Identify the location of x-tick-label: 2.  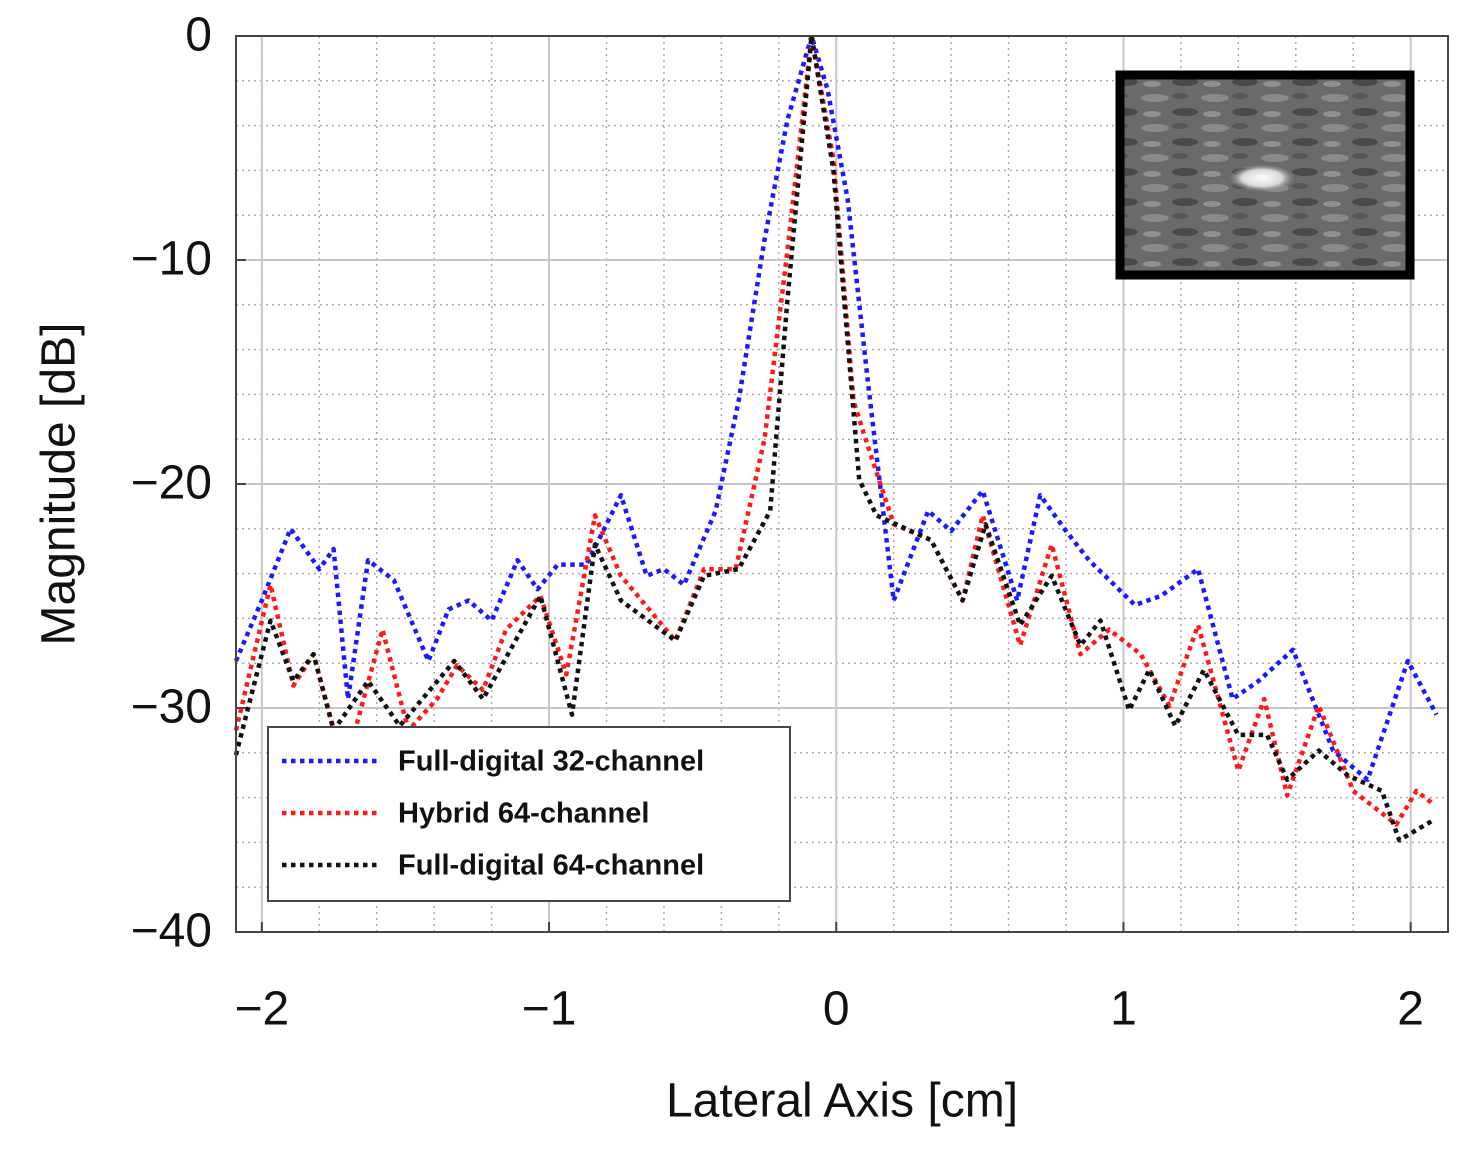
(1410, 1009).